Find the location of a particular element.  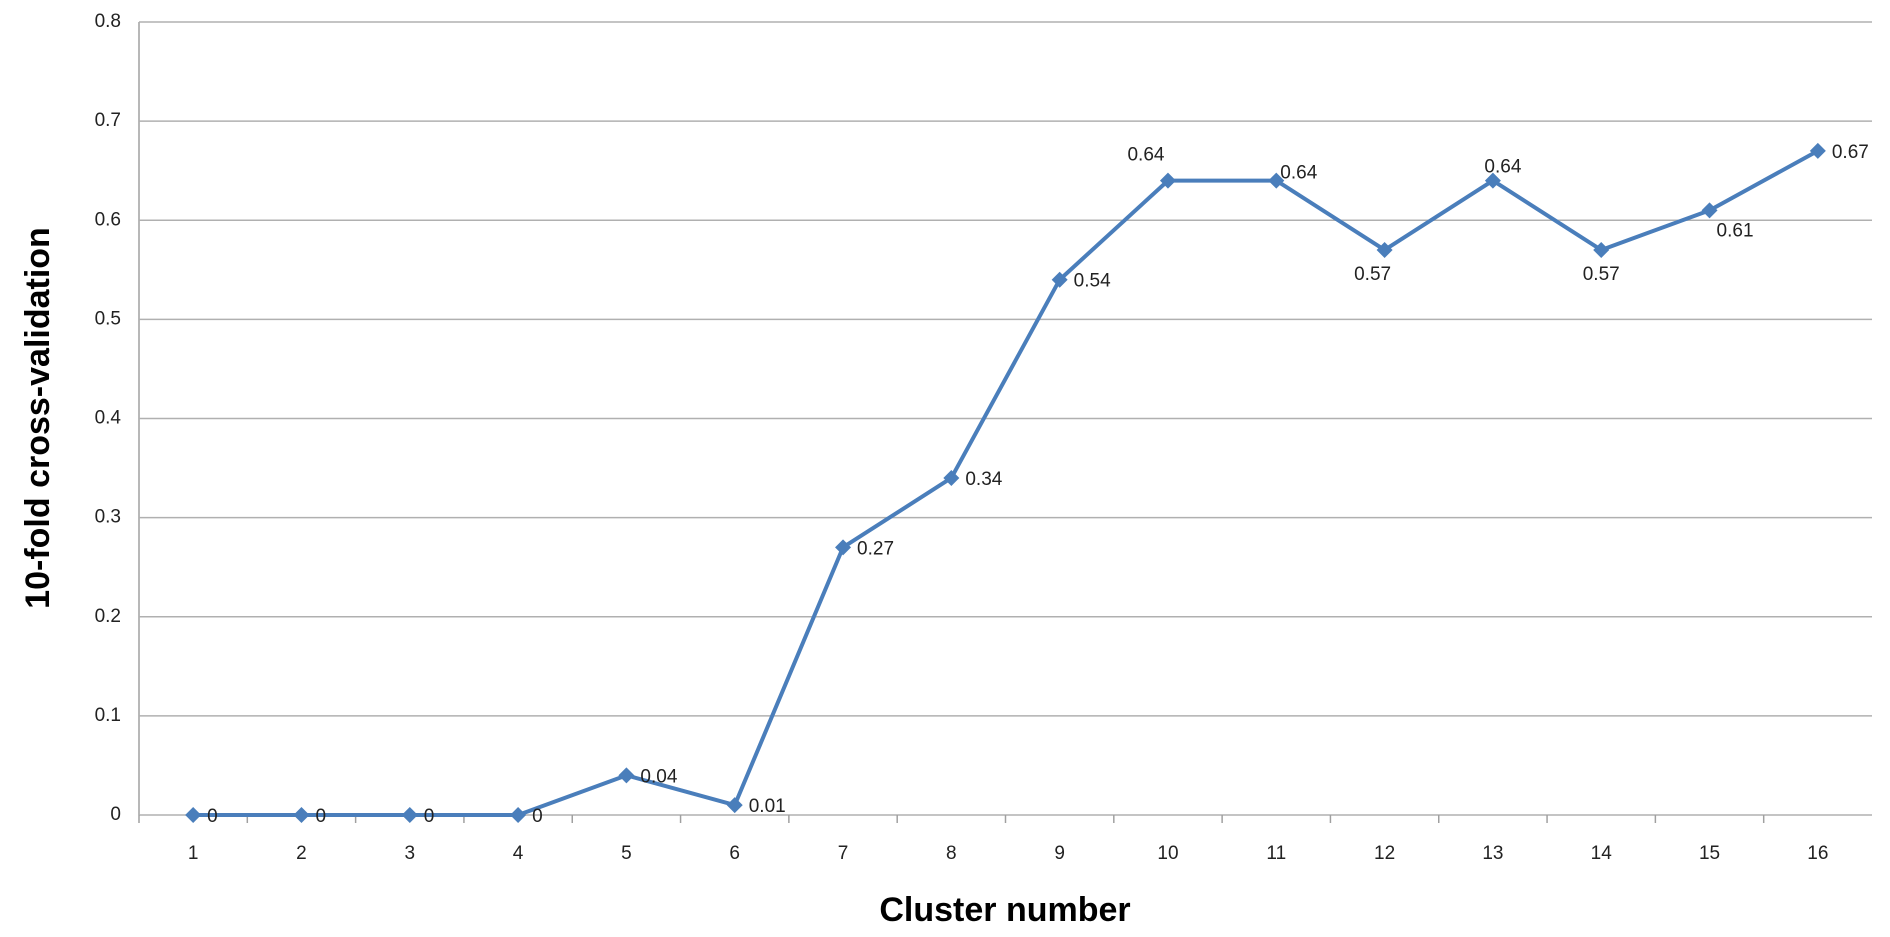

y-tick-label: 0.2 is located at coordinates (108, 616).